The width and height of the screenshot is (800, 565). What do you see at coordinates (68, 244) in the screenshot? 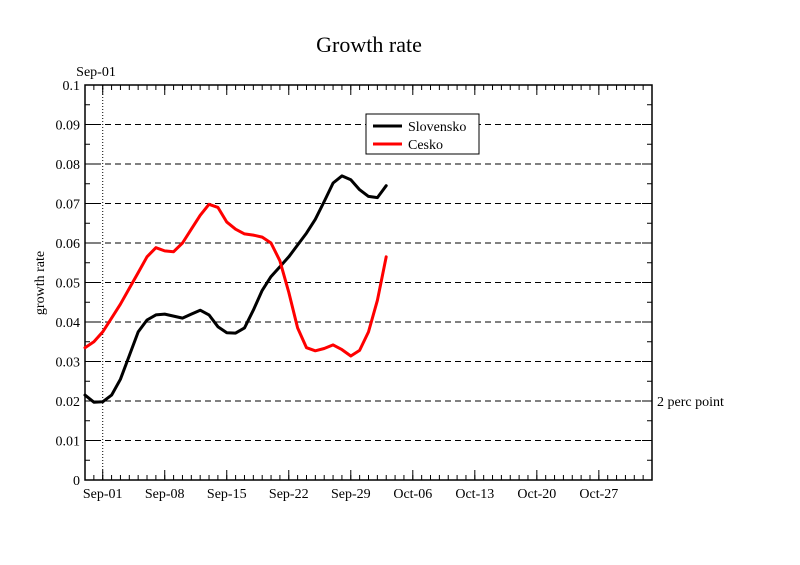
I see `y-tick-label: 0.06` at bounding box center [68, 244].